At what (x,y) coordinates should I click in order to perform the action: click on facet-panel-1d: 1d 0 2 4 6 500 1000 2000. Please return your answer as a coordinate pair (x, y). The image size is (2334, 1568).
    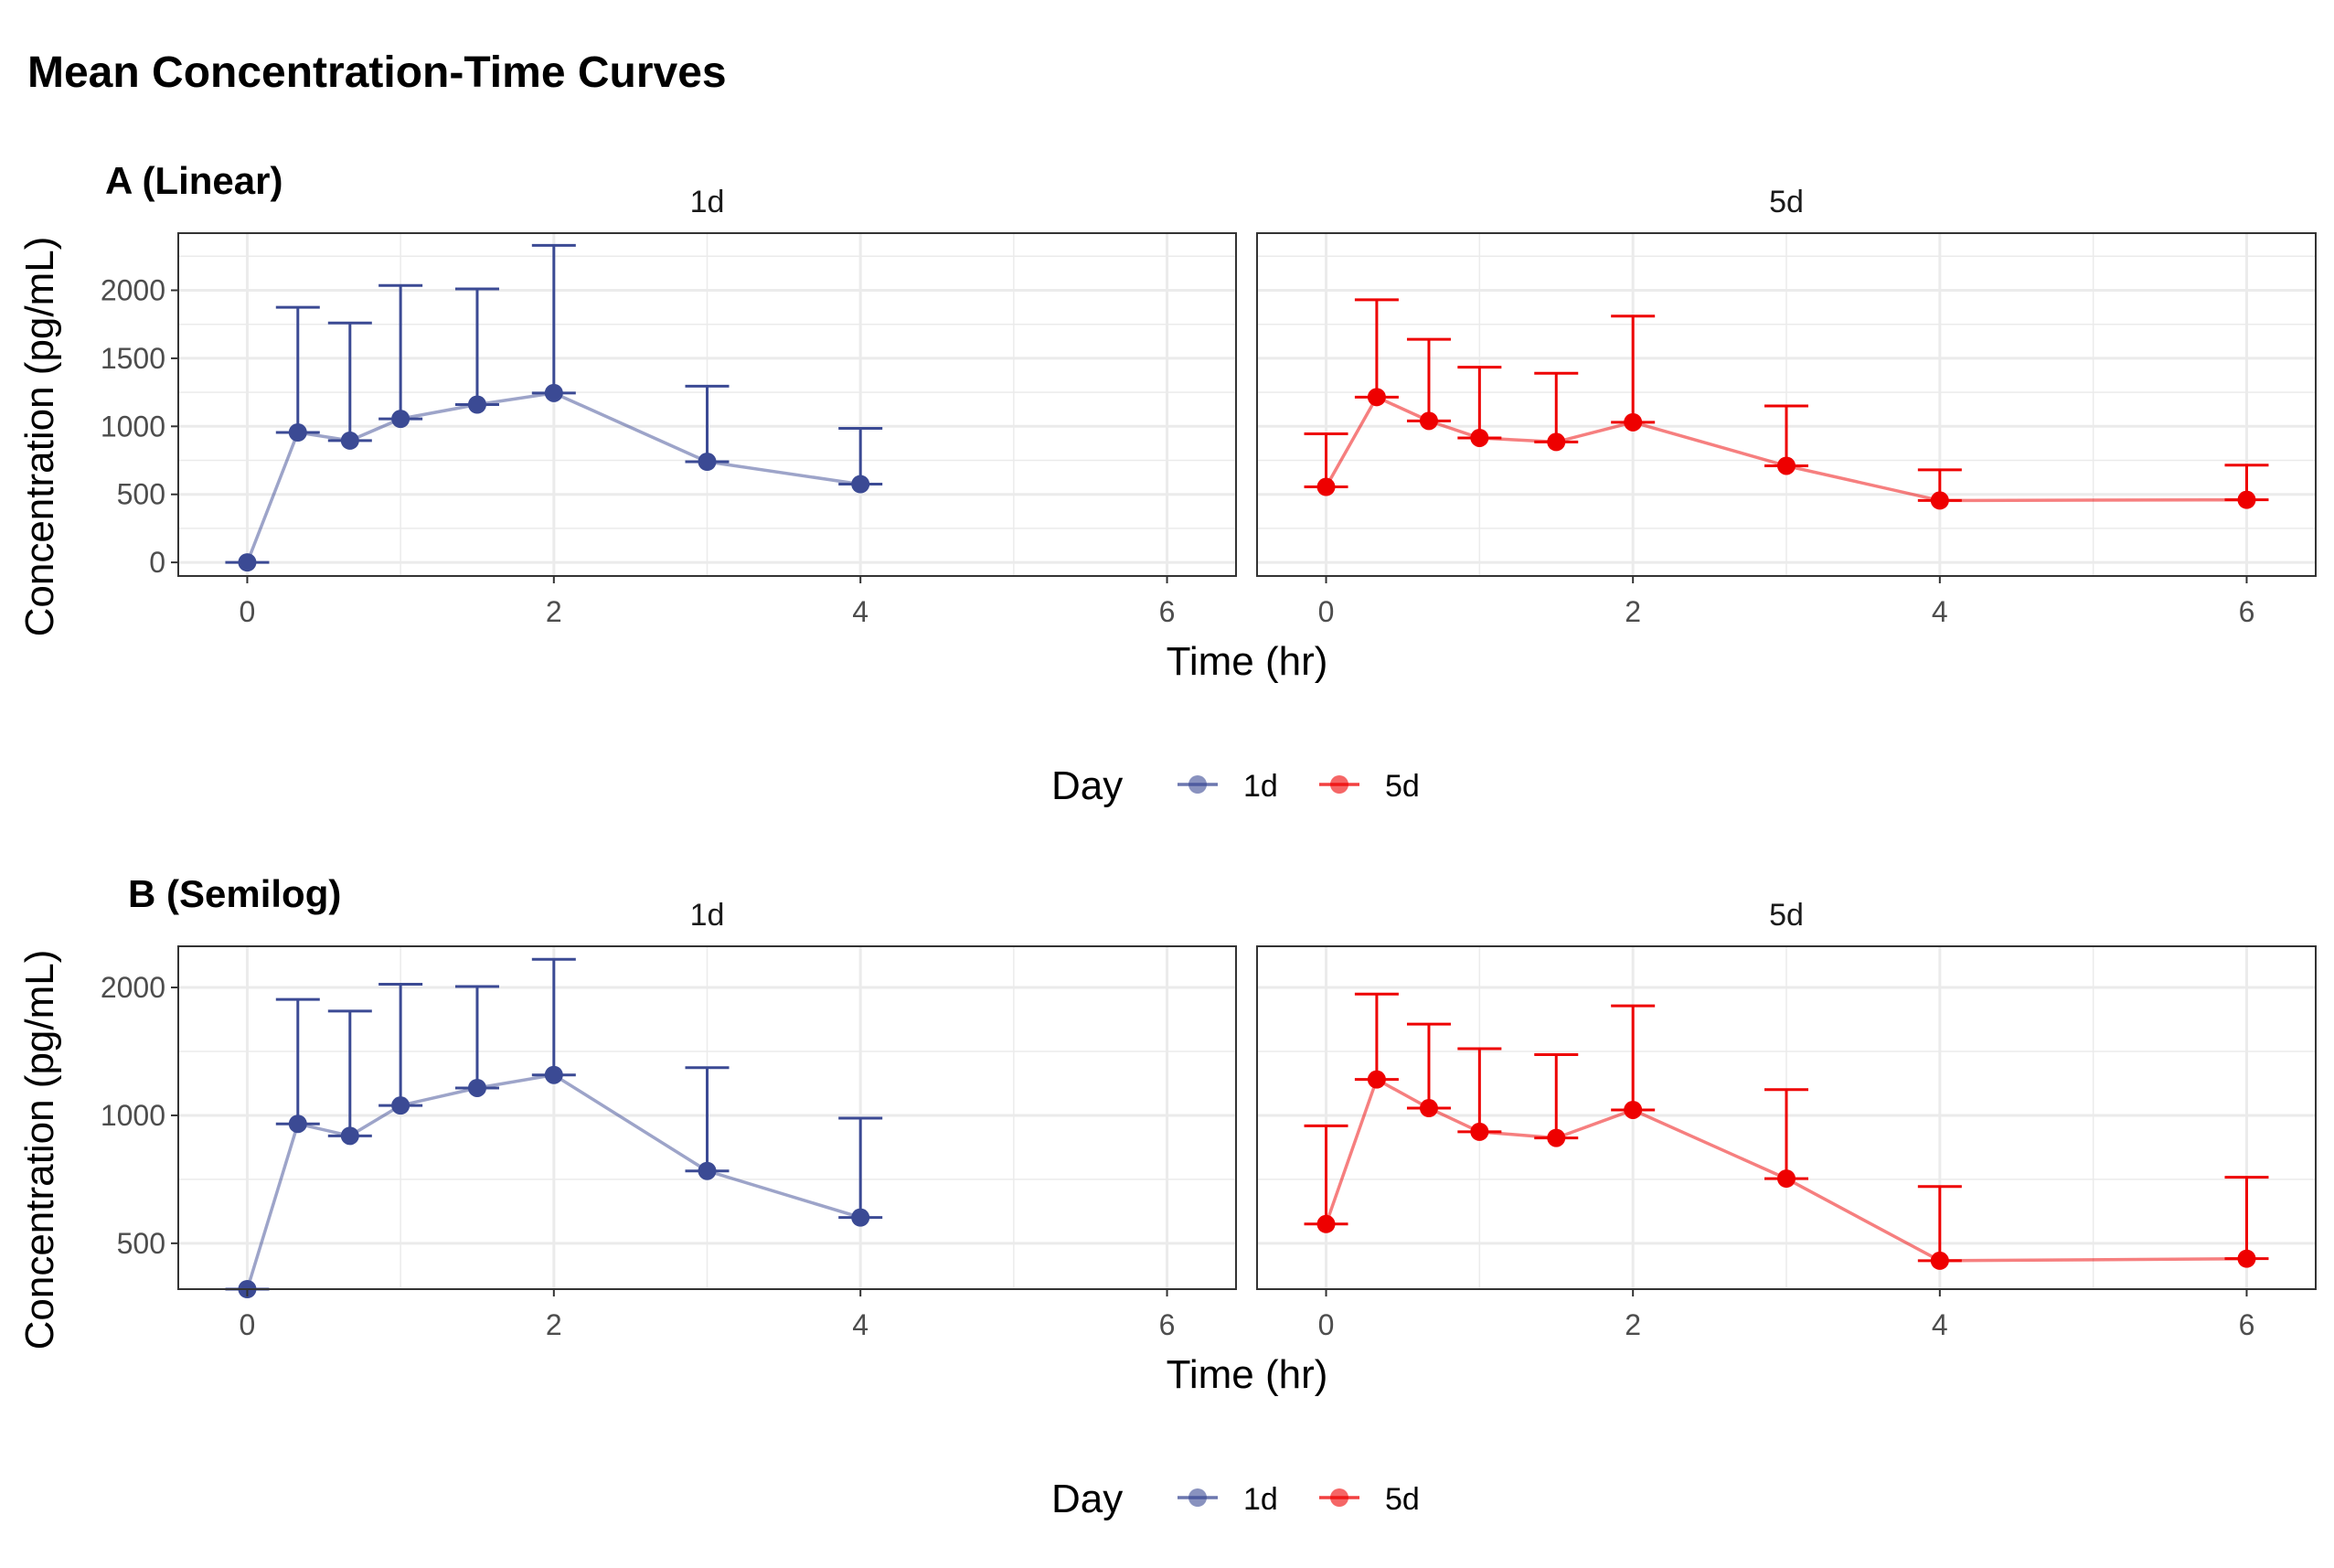
    Looking at the image, I should click on (669, 1119).